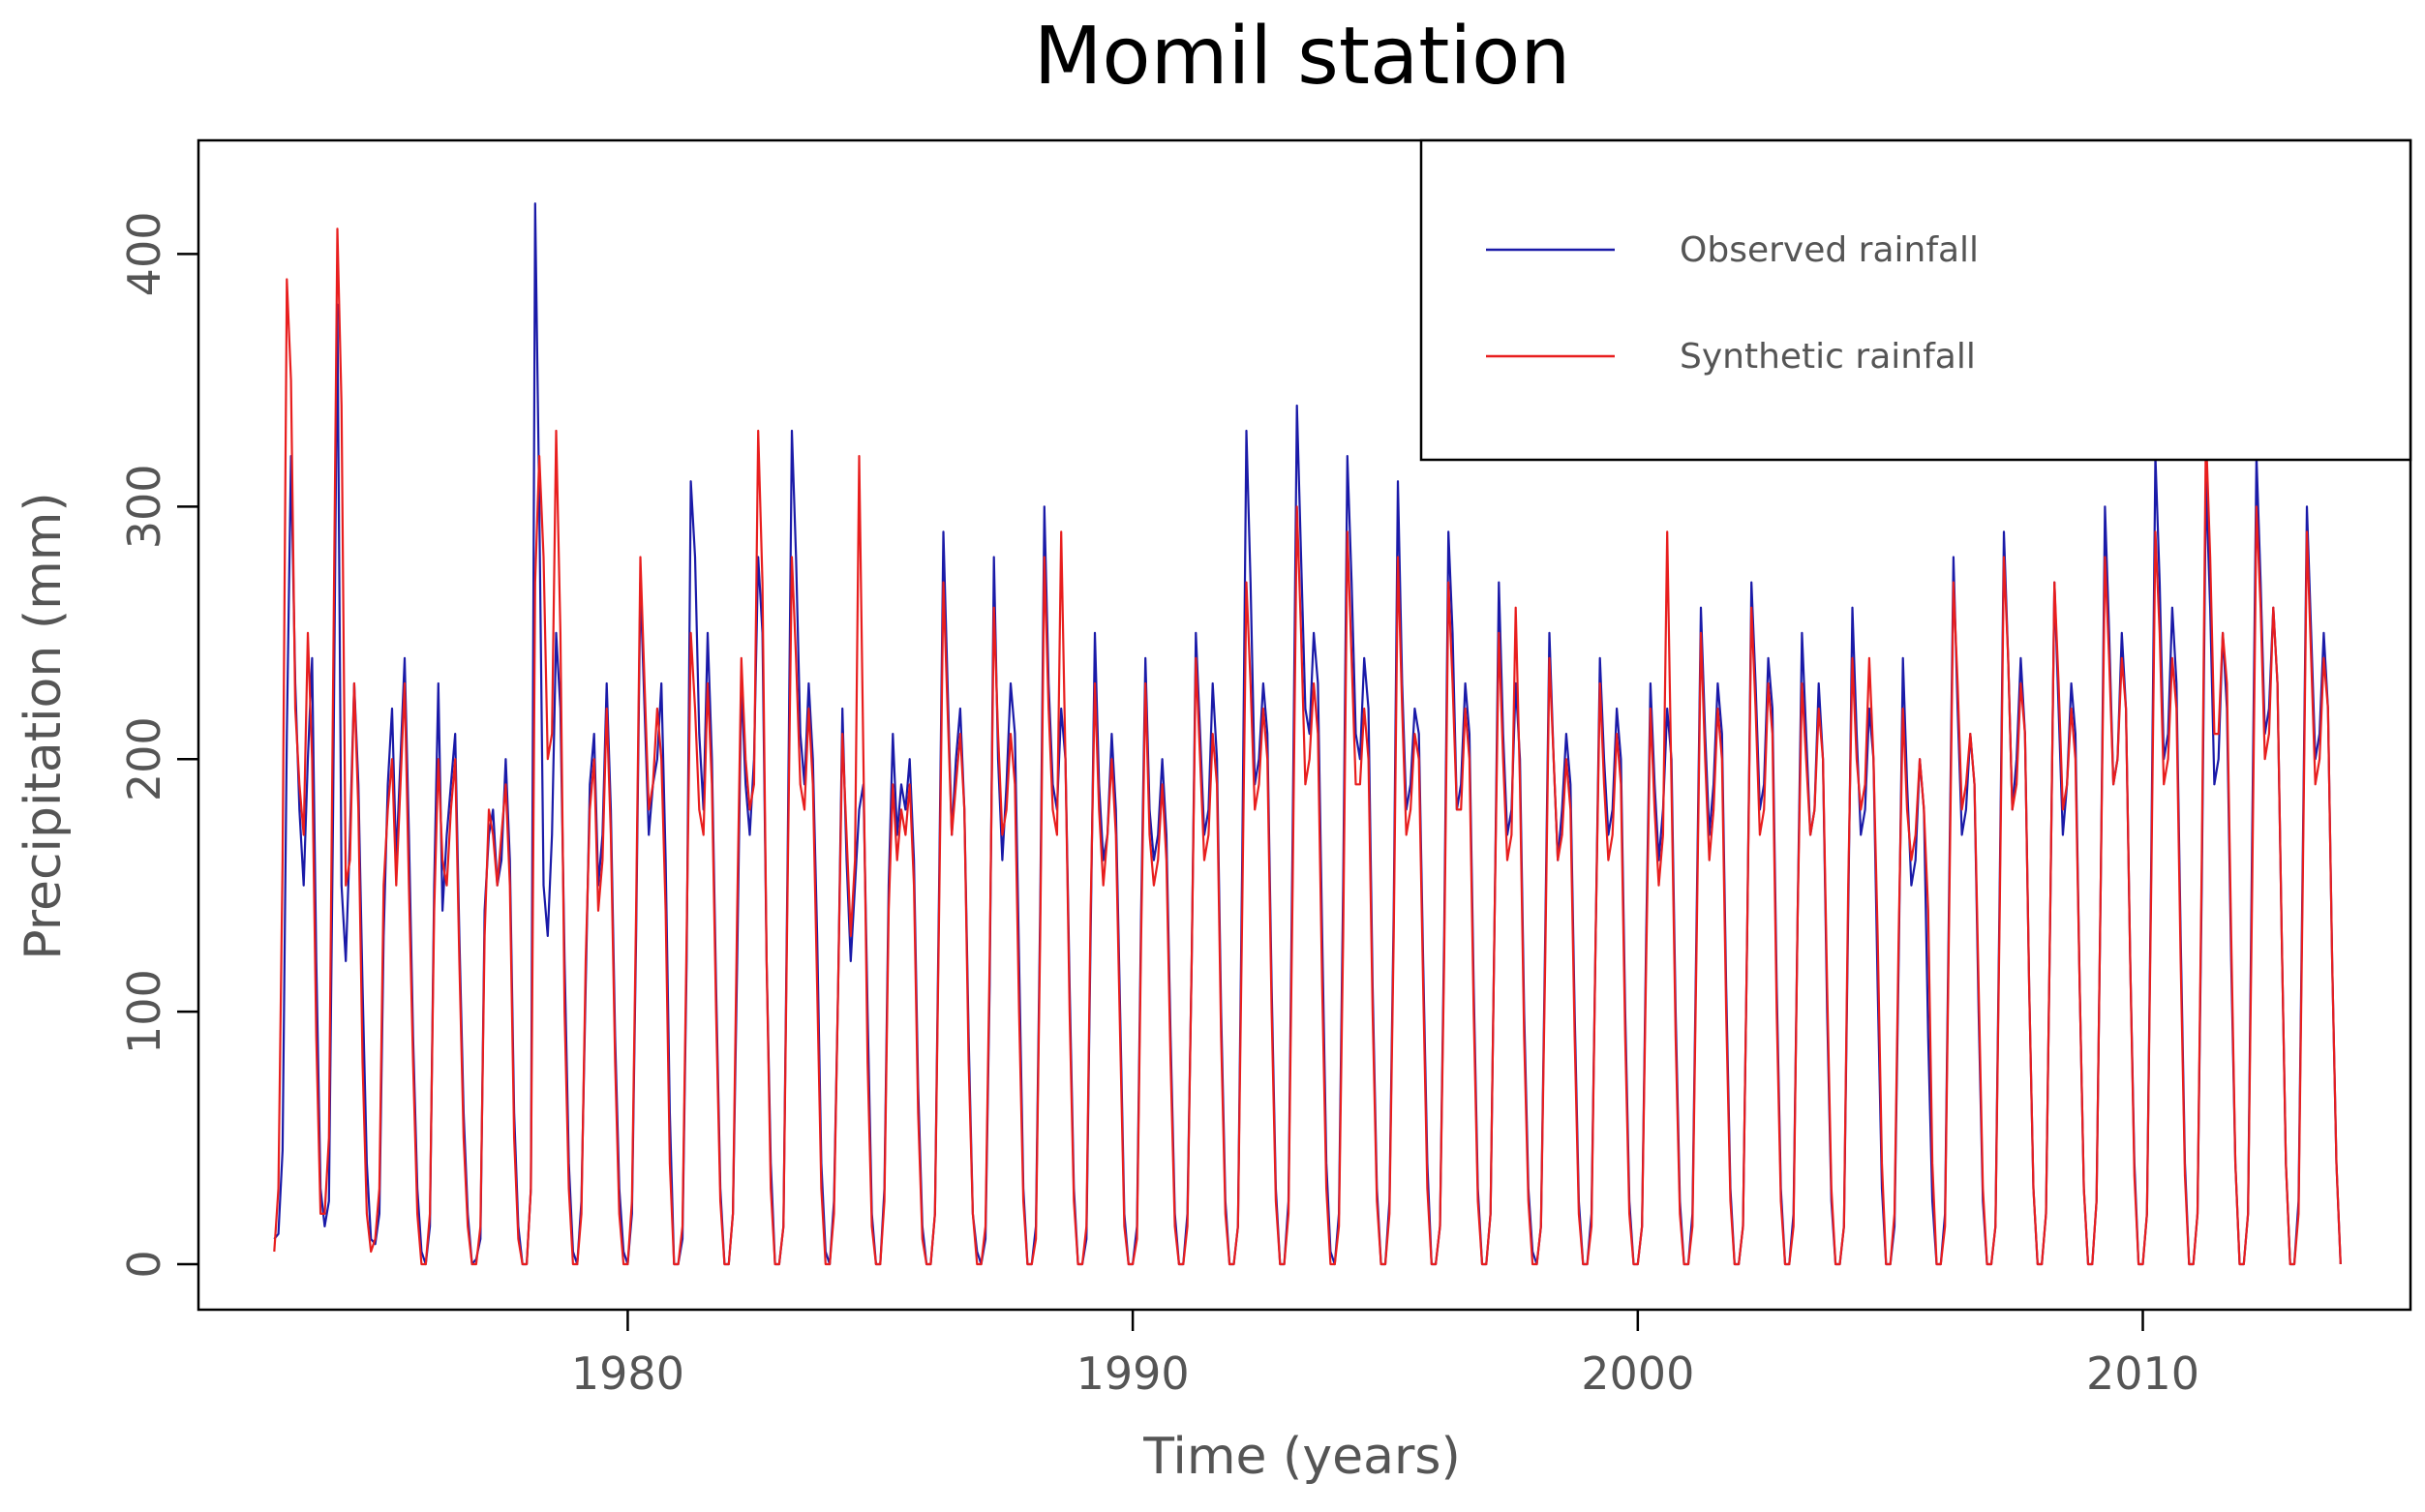 The width and height of the screenshot is (2425, 1512). What do you see at coordinates (144, 1011) in the screenshot?
I see `y-tick-label: 100` at bounding box center [144, 1011].